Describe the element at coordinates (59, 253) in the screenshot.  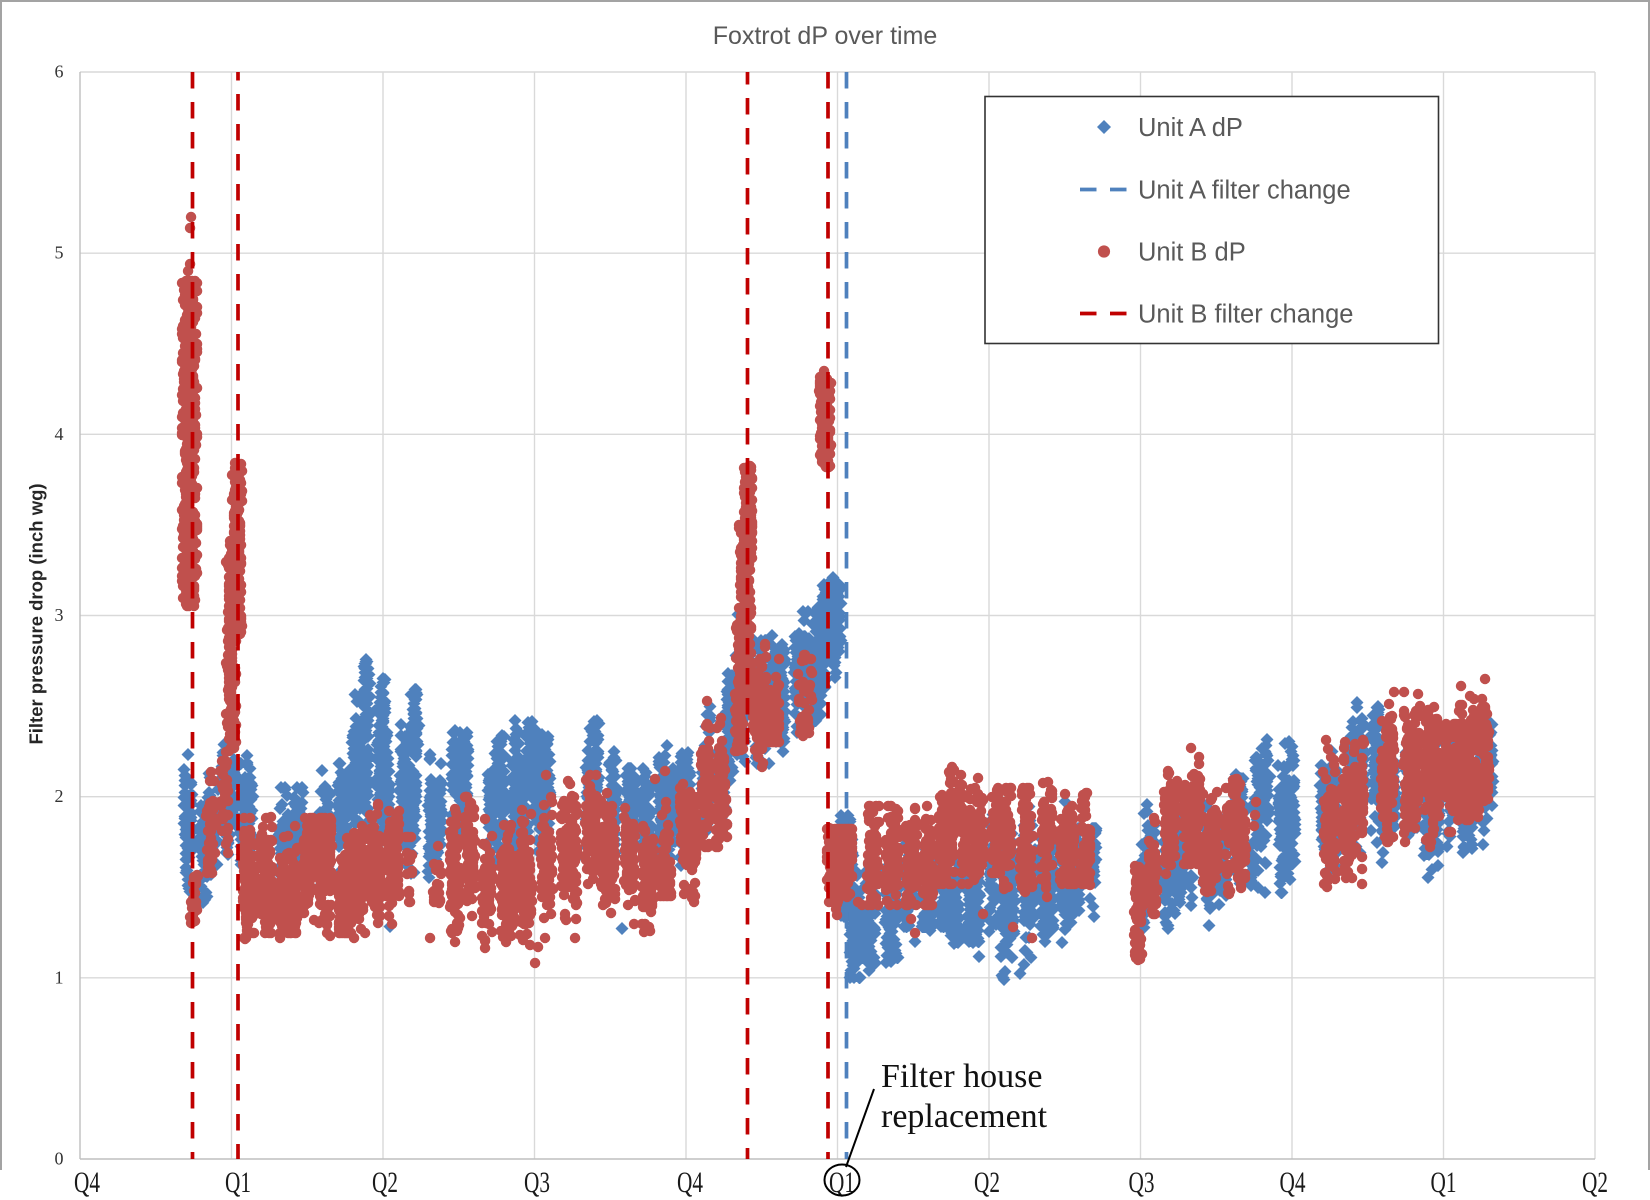
I see `svg-text: 5` at that location.